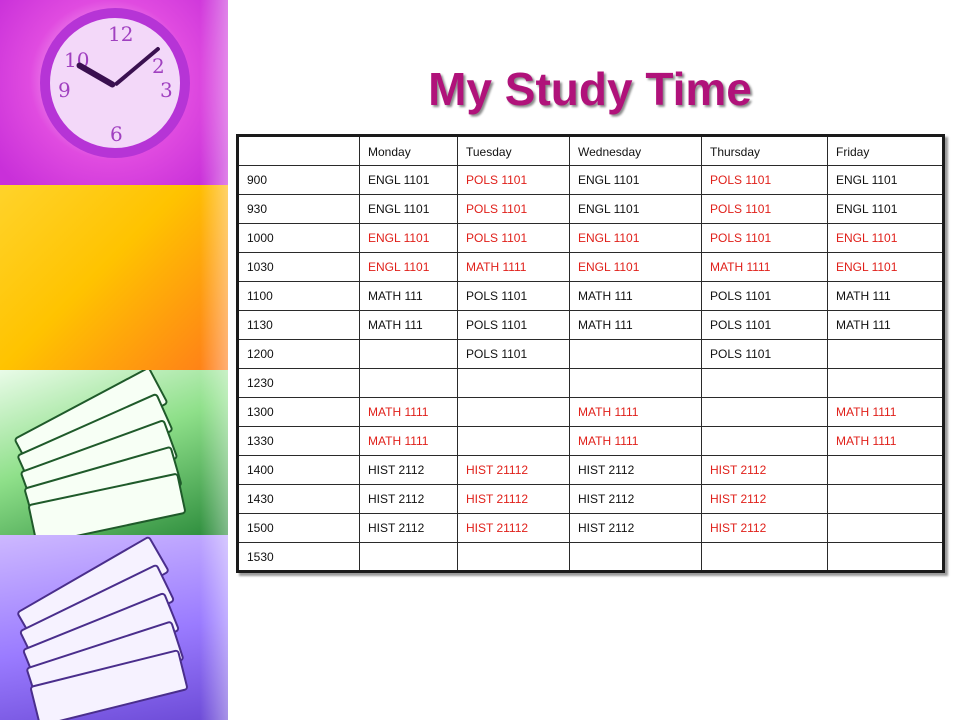 This screenshot has width=960, height=720. I want to click on purple-clock-icon: 12 2 3 9 6 10, so click(115, 83).